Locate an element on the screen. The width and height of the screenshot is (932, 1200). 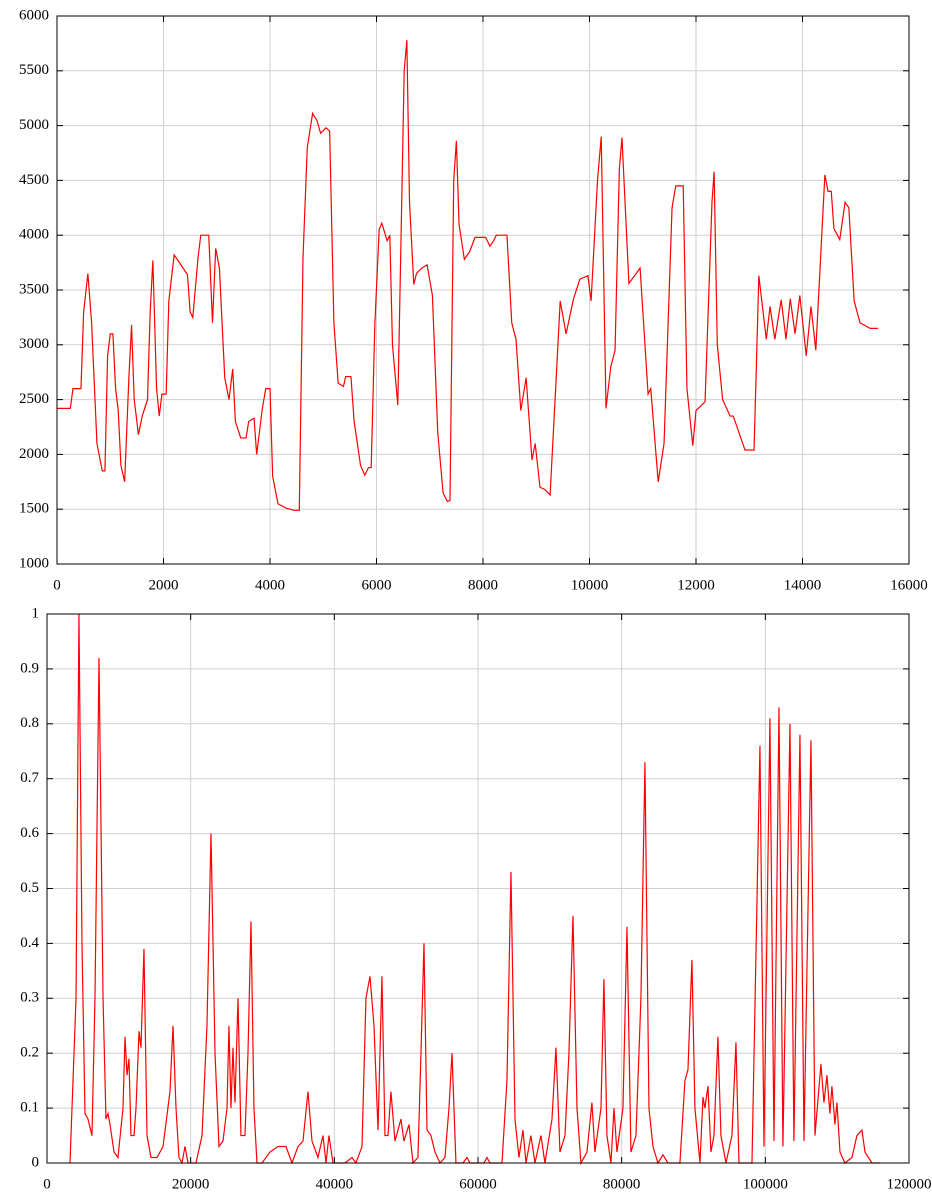
x-tick-label: 40000 is located at coordinates (335, 1184).